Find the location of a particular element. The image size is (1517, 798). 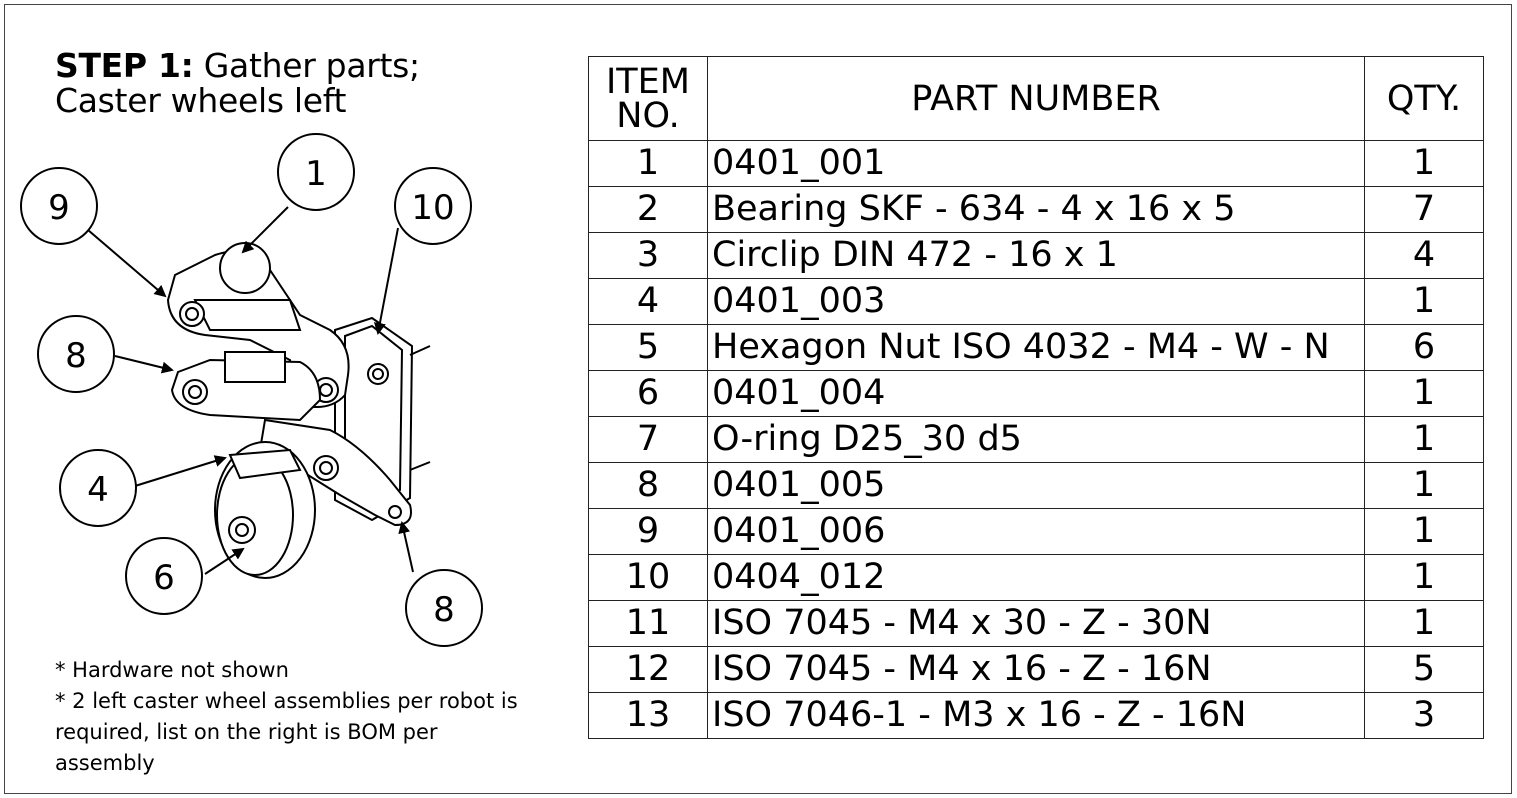

header-item-no: ITEM NO. is located at coordinates (648, 98).